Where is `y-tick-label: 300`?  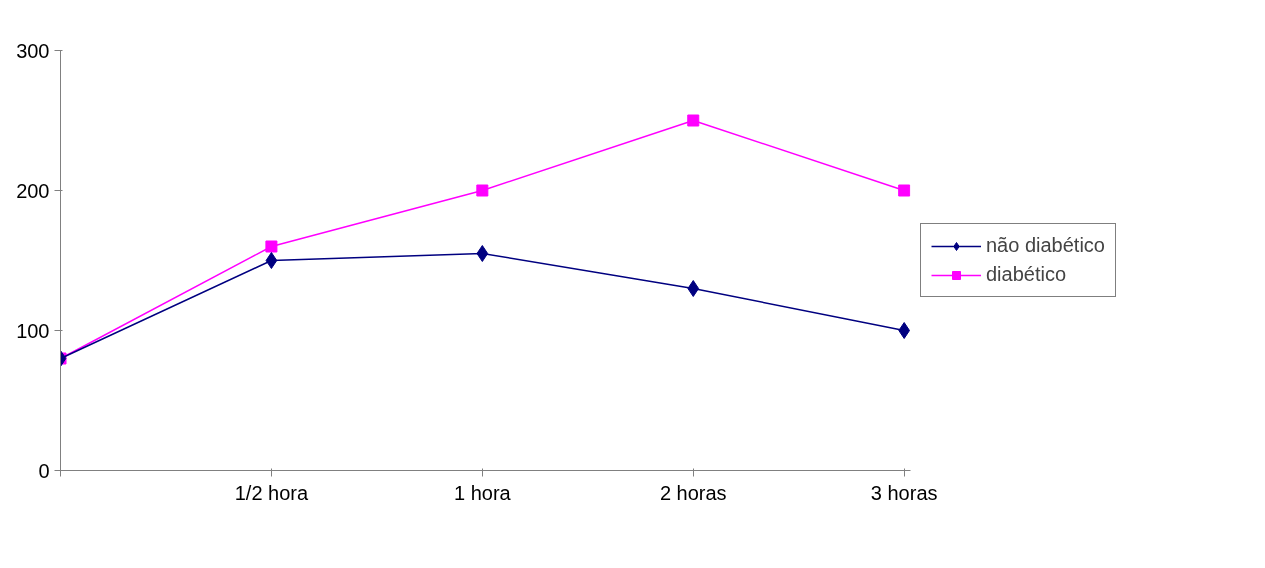 y-tick-label: 300 is located at coordinates (33, 50).